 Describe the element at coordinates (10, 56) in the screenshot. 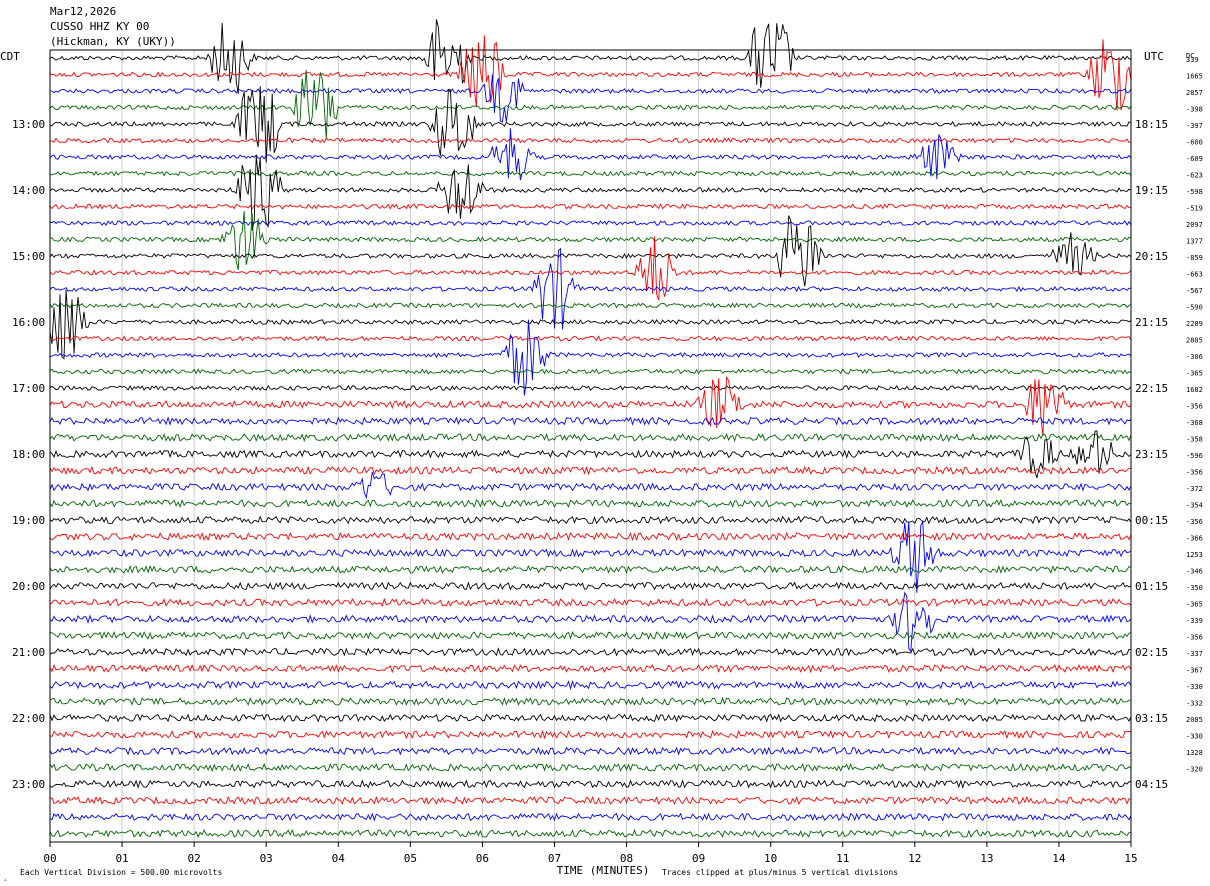

I see `left-timezone-label: CDT` at that location.